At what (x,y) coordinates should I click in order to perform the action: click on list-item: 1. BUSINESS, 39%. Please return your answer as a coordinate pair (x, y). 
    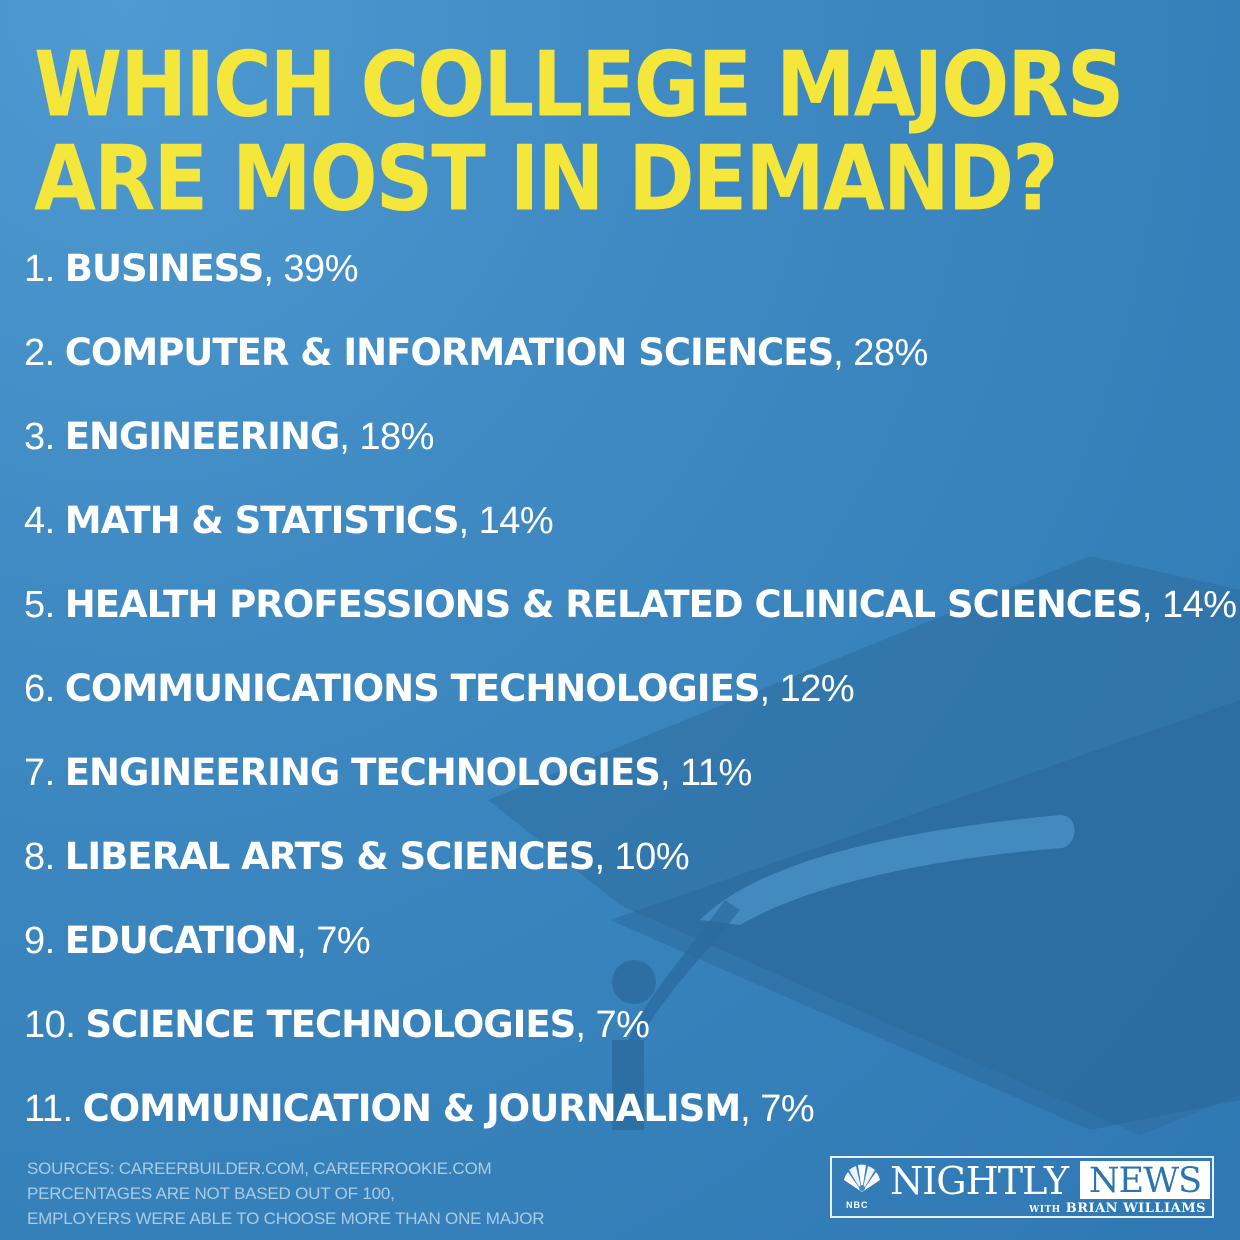
    Looking at the image, I should click on (630, 286).